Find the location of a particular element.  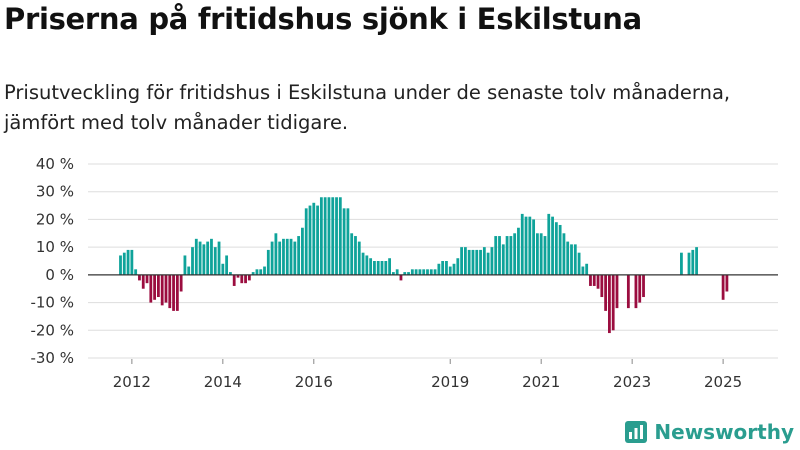

x-tick-label: 2012 is located at coordinates (132, 382).